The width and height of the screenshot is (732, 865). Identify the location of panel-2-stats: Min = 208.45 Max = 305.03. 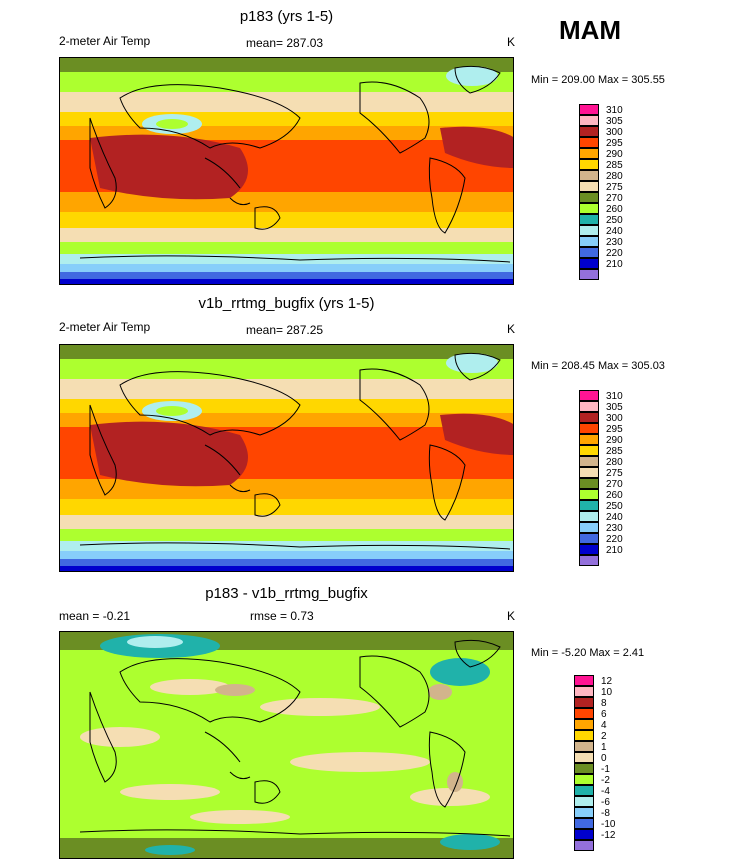
(598, 366).